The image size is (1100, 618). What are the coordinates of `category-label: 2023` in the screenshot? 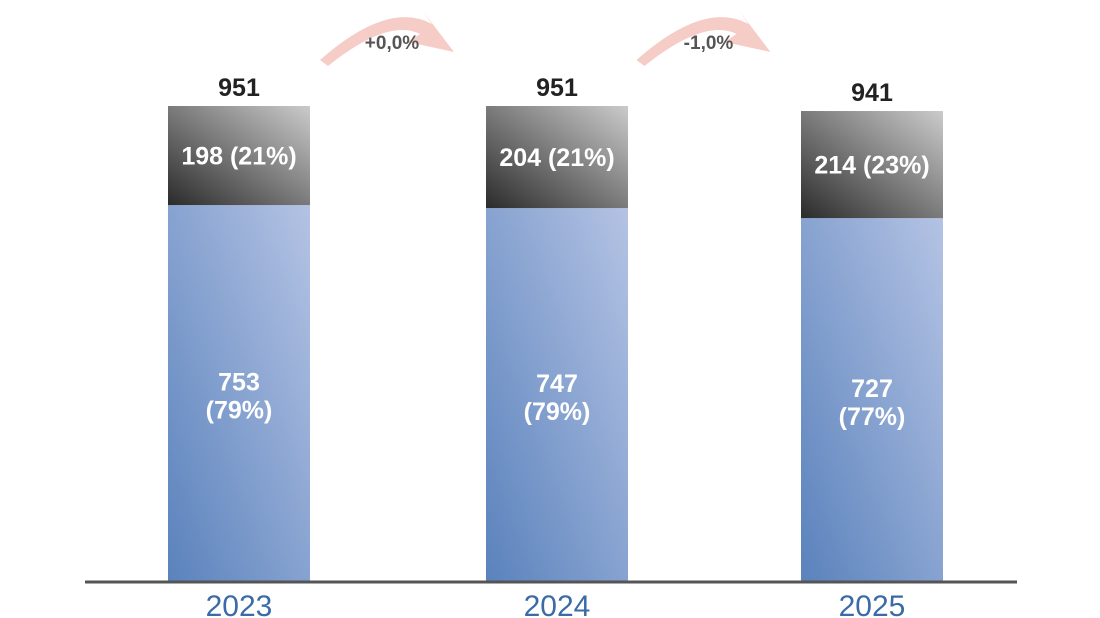 It's located at (239, 604).